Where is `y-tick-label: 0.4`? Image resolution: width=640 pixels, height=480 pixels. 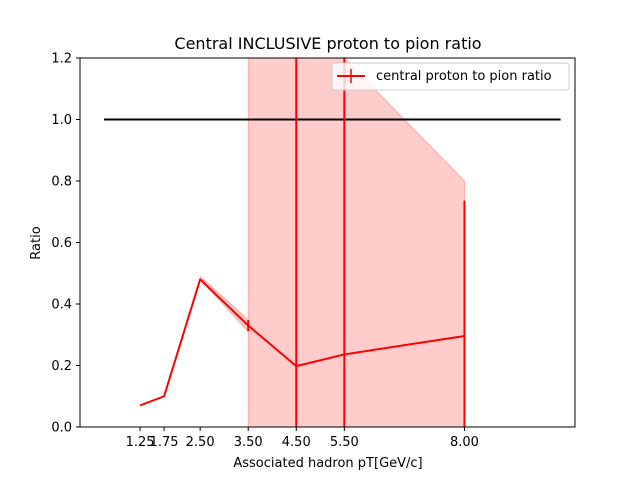
y-tick-label: 0.4 is located at coordinates (61, 305).